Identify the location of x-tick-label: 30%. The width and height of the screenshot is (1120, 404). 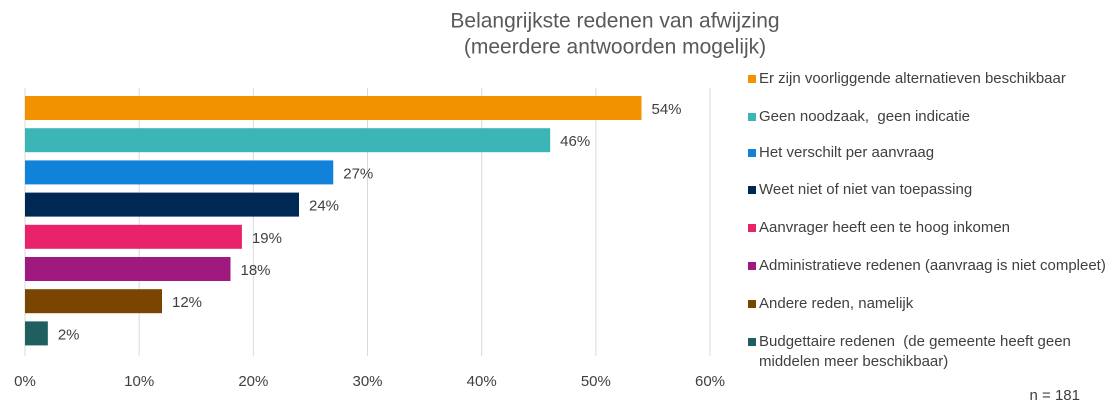
(367, 381).